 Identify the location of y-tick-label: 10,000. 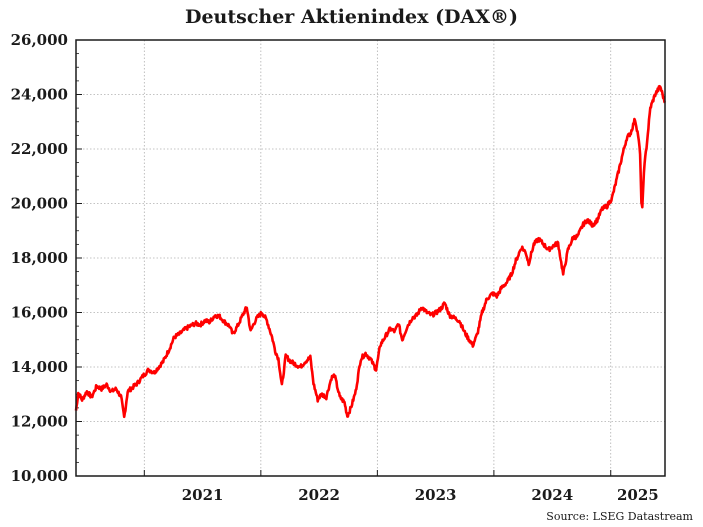
(39, 476).